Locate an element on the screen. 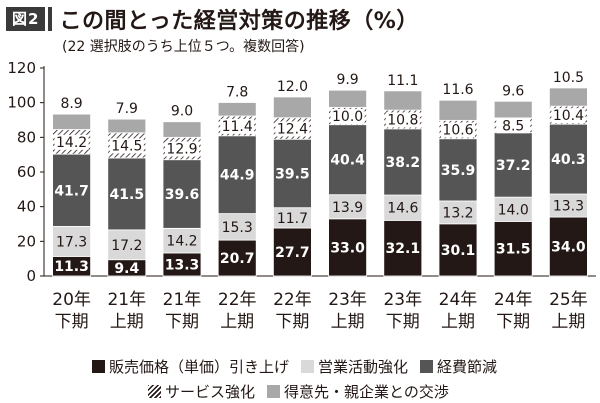 This screenshot has height=403, width=600. y-tick-label: 20 is located at coordinates (26, 241).